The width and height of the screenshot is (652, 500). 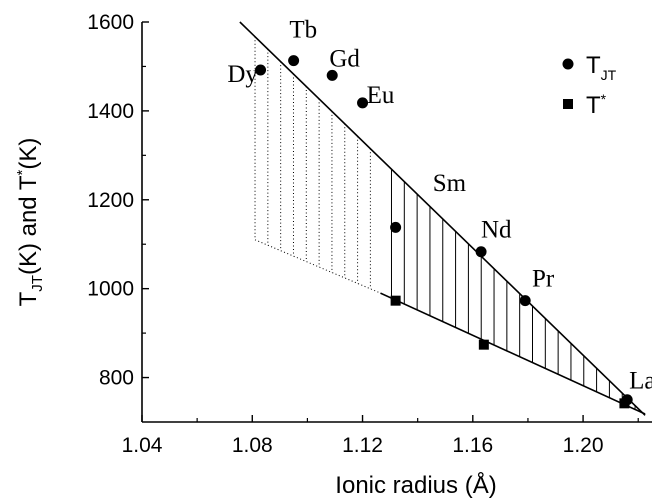 What do you see at coordinates (22, 172) in the screenshot?
I see `y-label-sup: *` at bounding box center [22, 172].